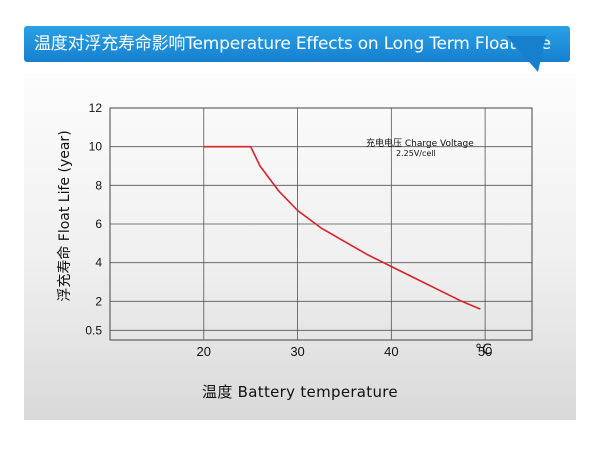  What do you see at coordinates (98, 185) in the screenshot?
I see `y-tick-label: 8` at bounding box center [98, 185].